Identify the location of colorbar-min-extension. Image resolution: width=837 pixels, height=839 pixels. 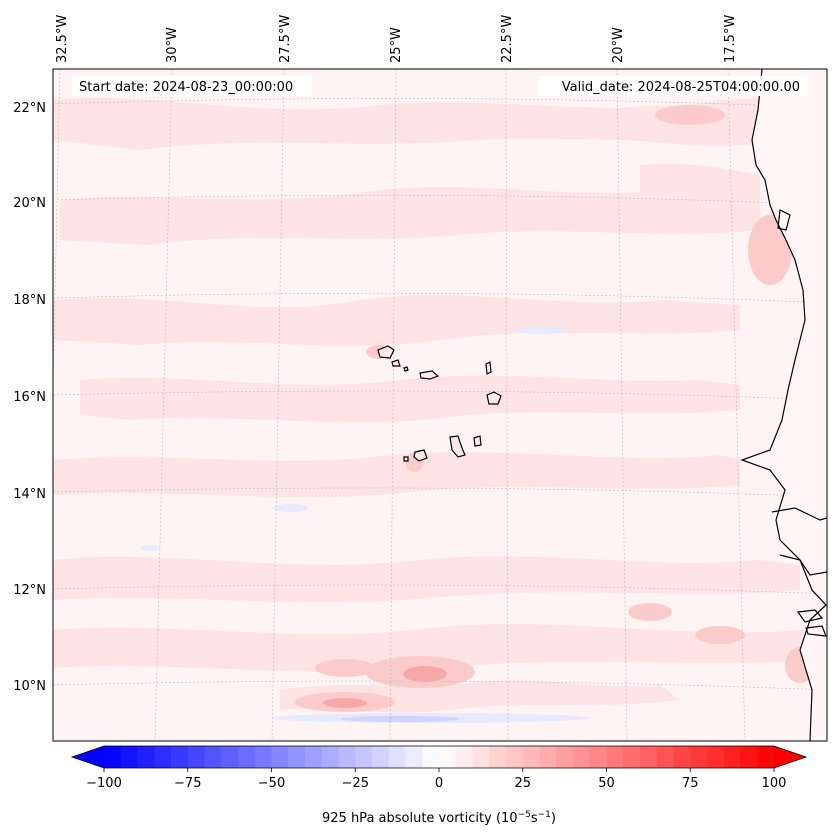
(88, 757).